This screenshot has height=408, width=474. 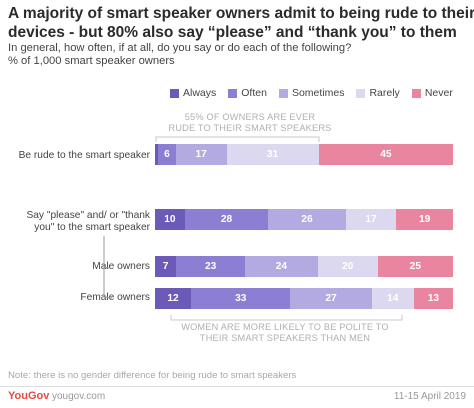 What do you see at coordinates (254, 93) in the screenshot?
I see `legend-label-often: Often` at bounding box center [254, 93].